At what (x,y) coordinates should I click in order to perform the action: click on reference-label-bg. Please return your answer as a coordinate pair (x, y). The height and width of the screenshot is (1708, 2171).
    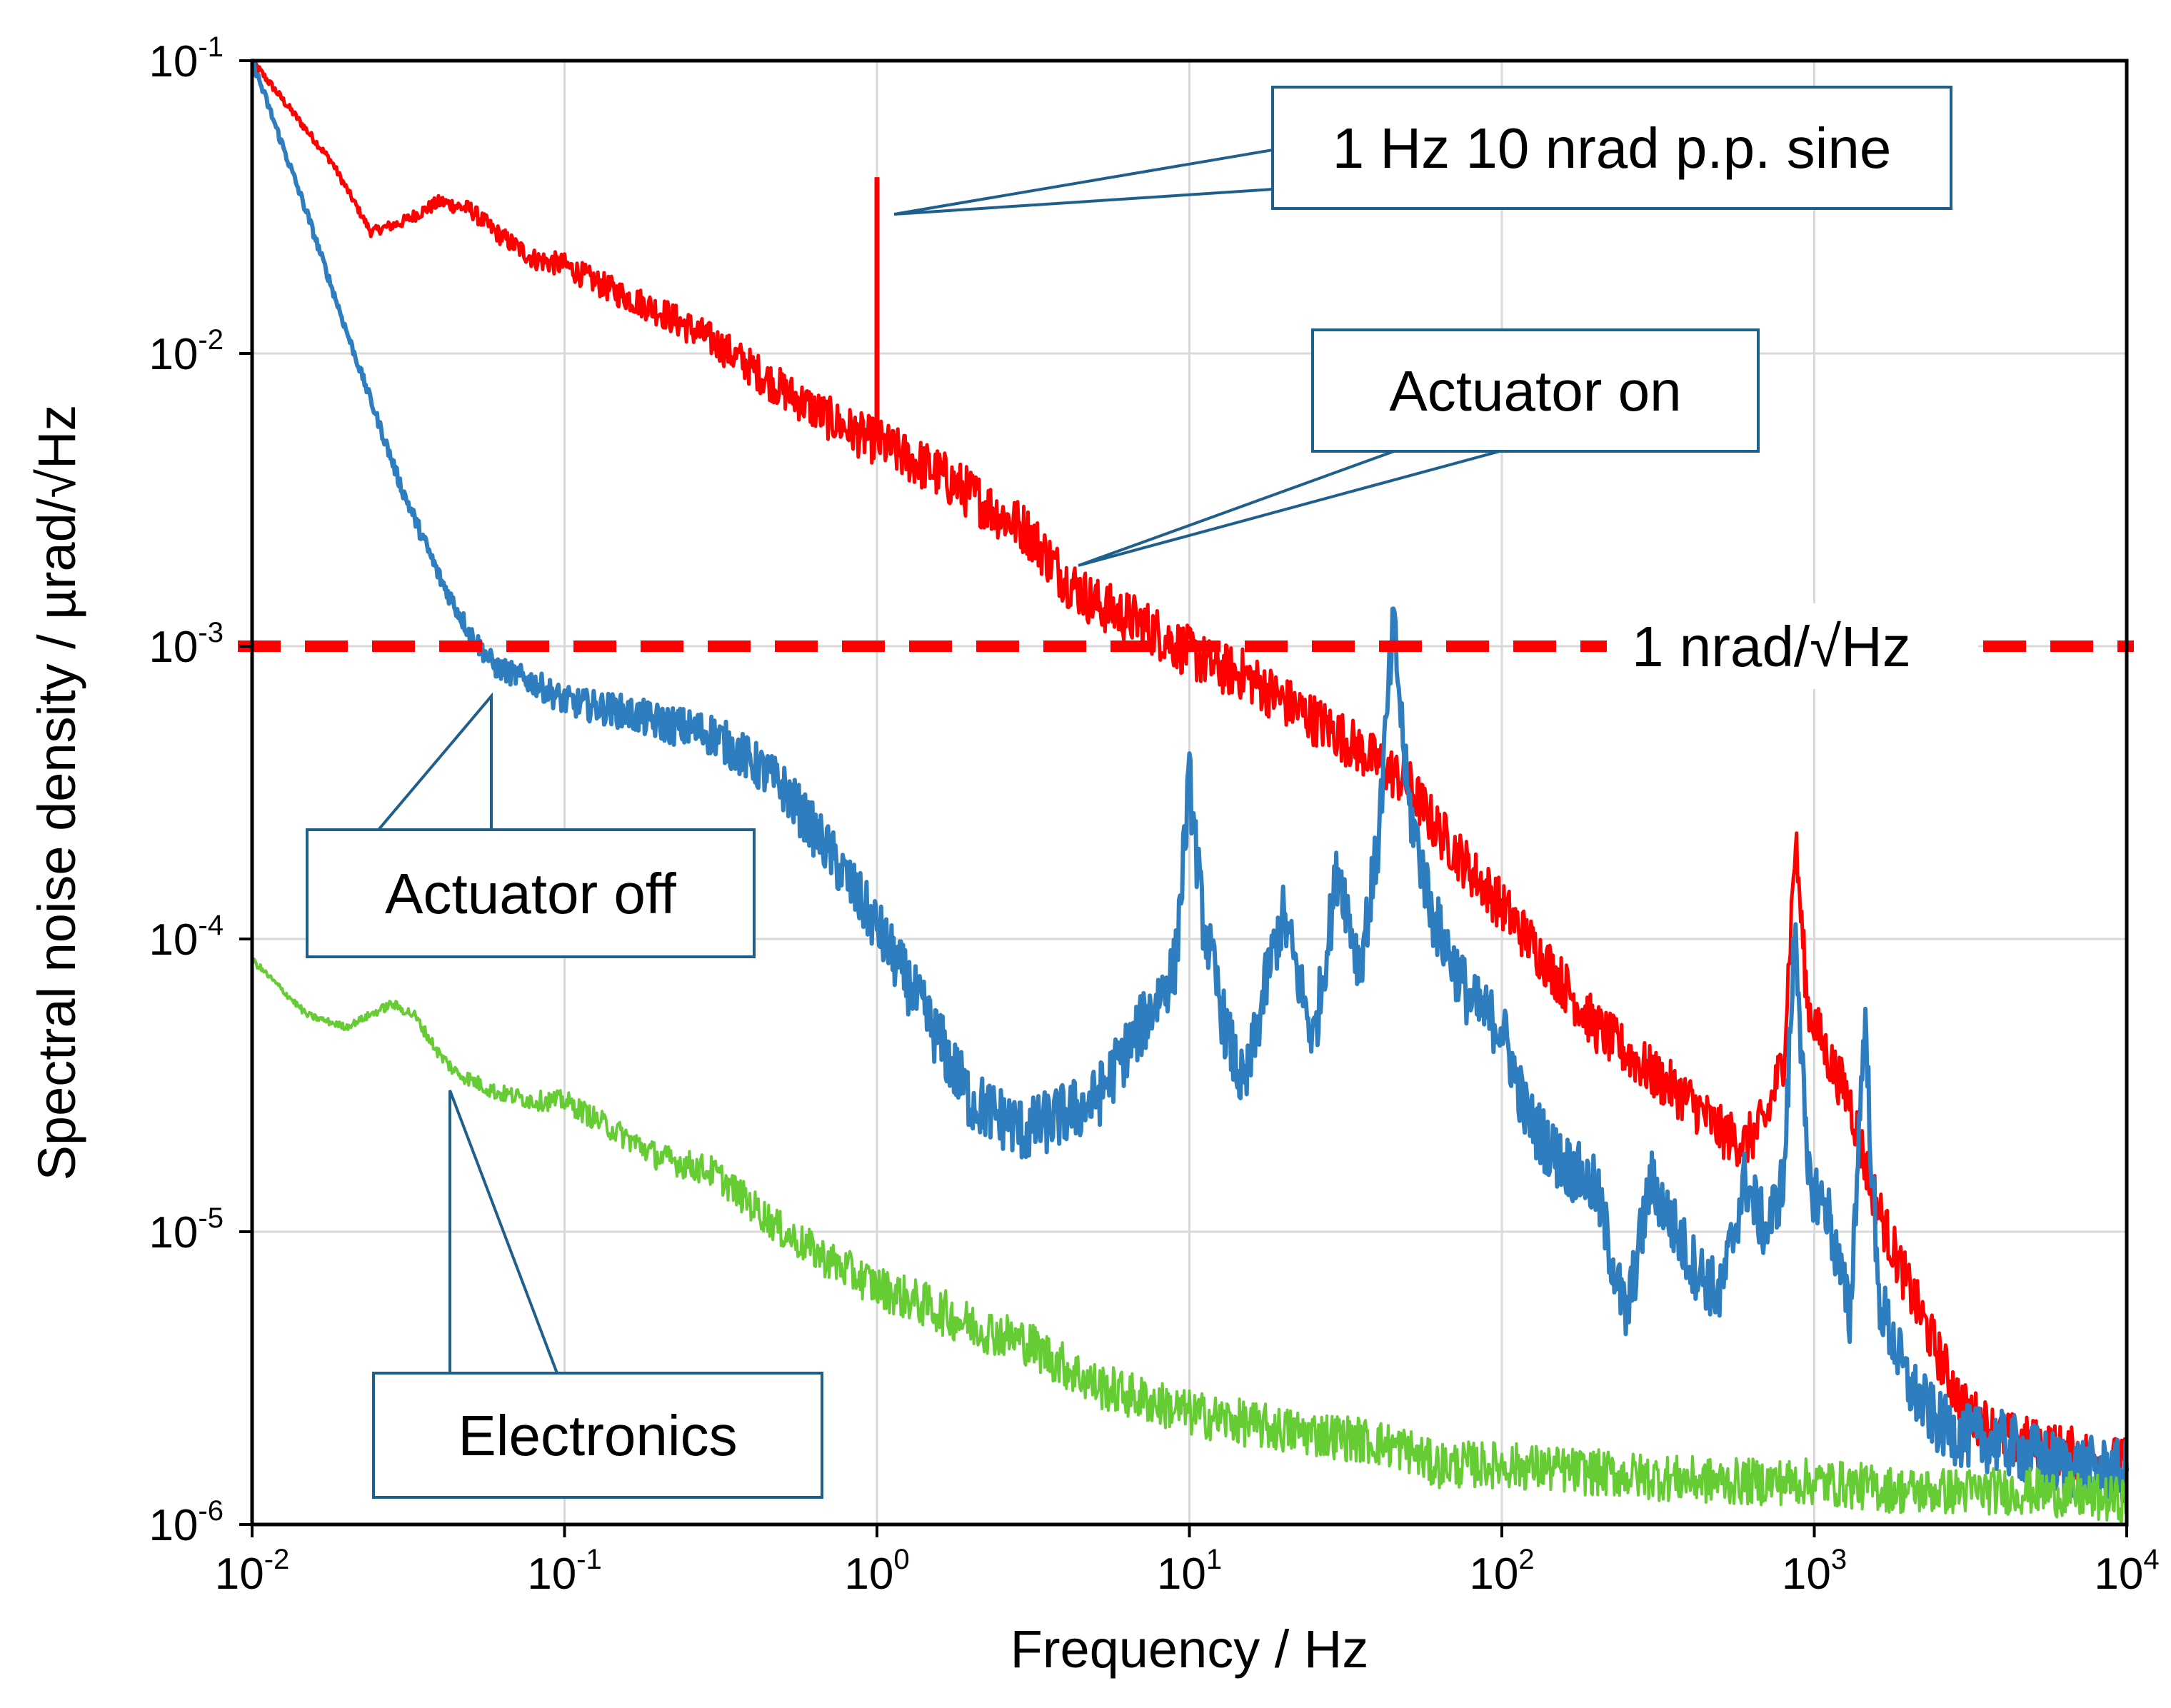
    Looking at the image, I should click on (1792, 646).